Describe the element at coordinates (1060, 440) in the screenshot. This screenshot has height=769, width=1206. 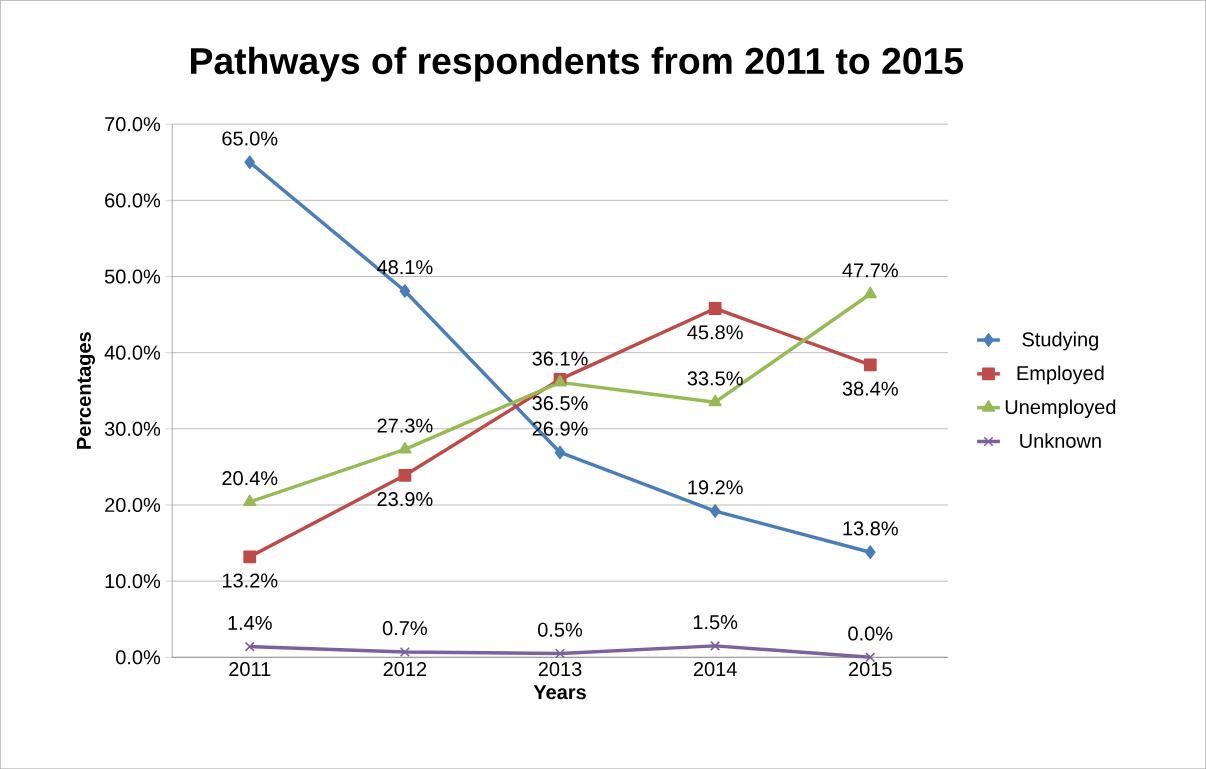
I see `legend-label: Unknown` at that location.